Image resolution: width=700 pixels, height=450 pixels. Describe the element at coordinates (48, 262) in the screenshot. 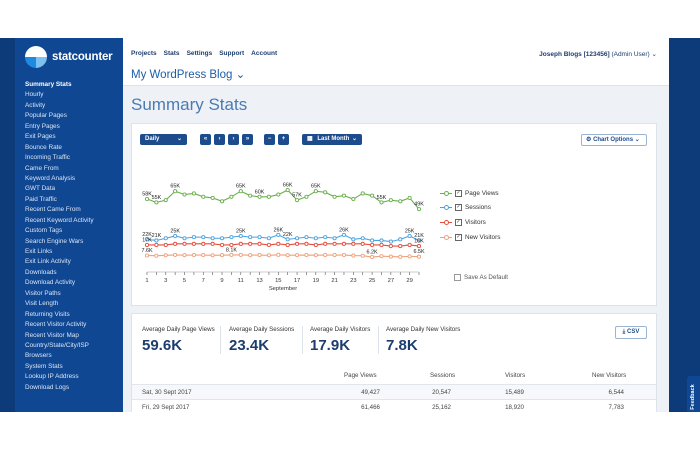

I see `sidebar-item-exit-link-activity: Exit Link Activity` at that location.